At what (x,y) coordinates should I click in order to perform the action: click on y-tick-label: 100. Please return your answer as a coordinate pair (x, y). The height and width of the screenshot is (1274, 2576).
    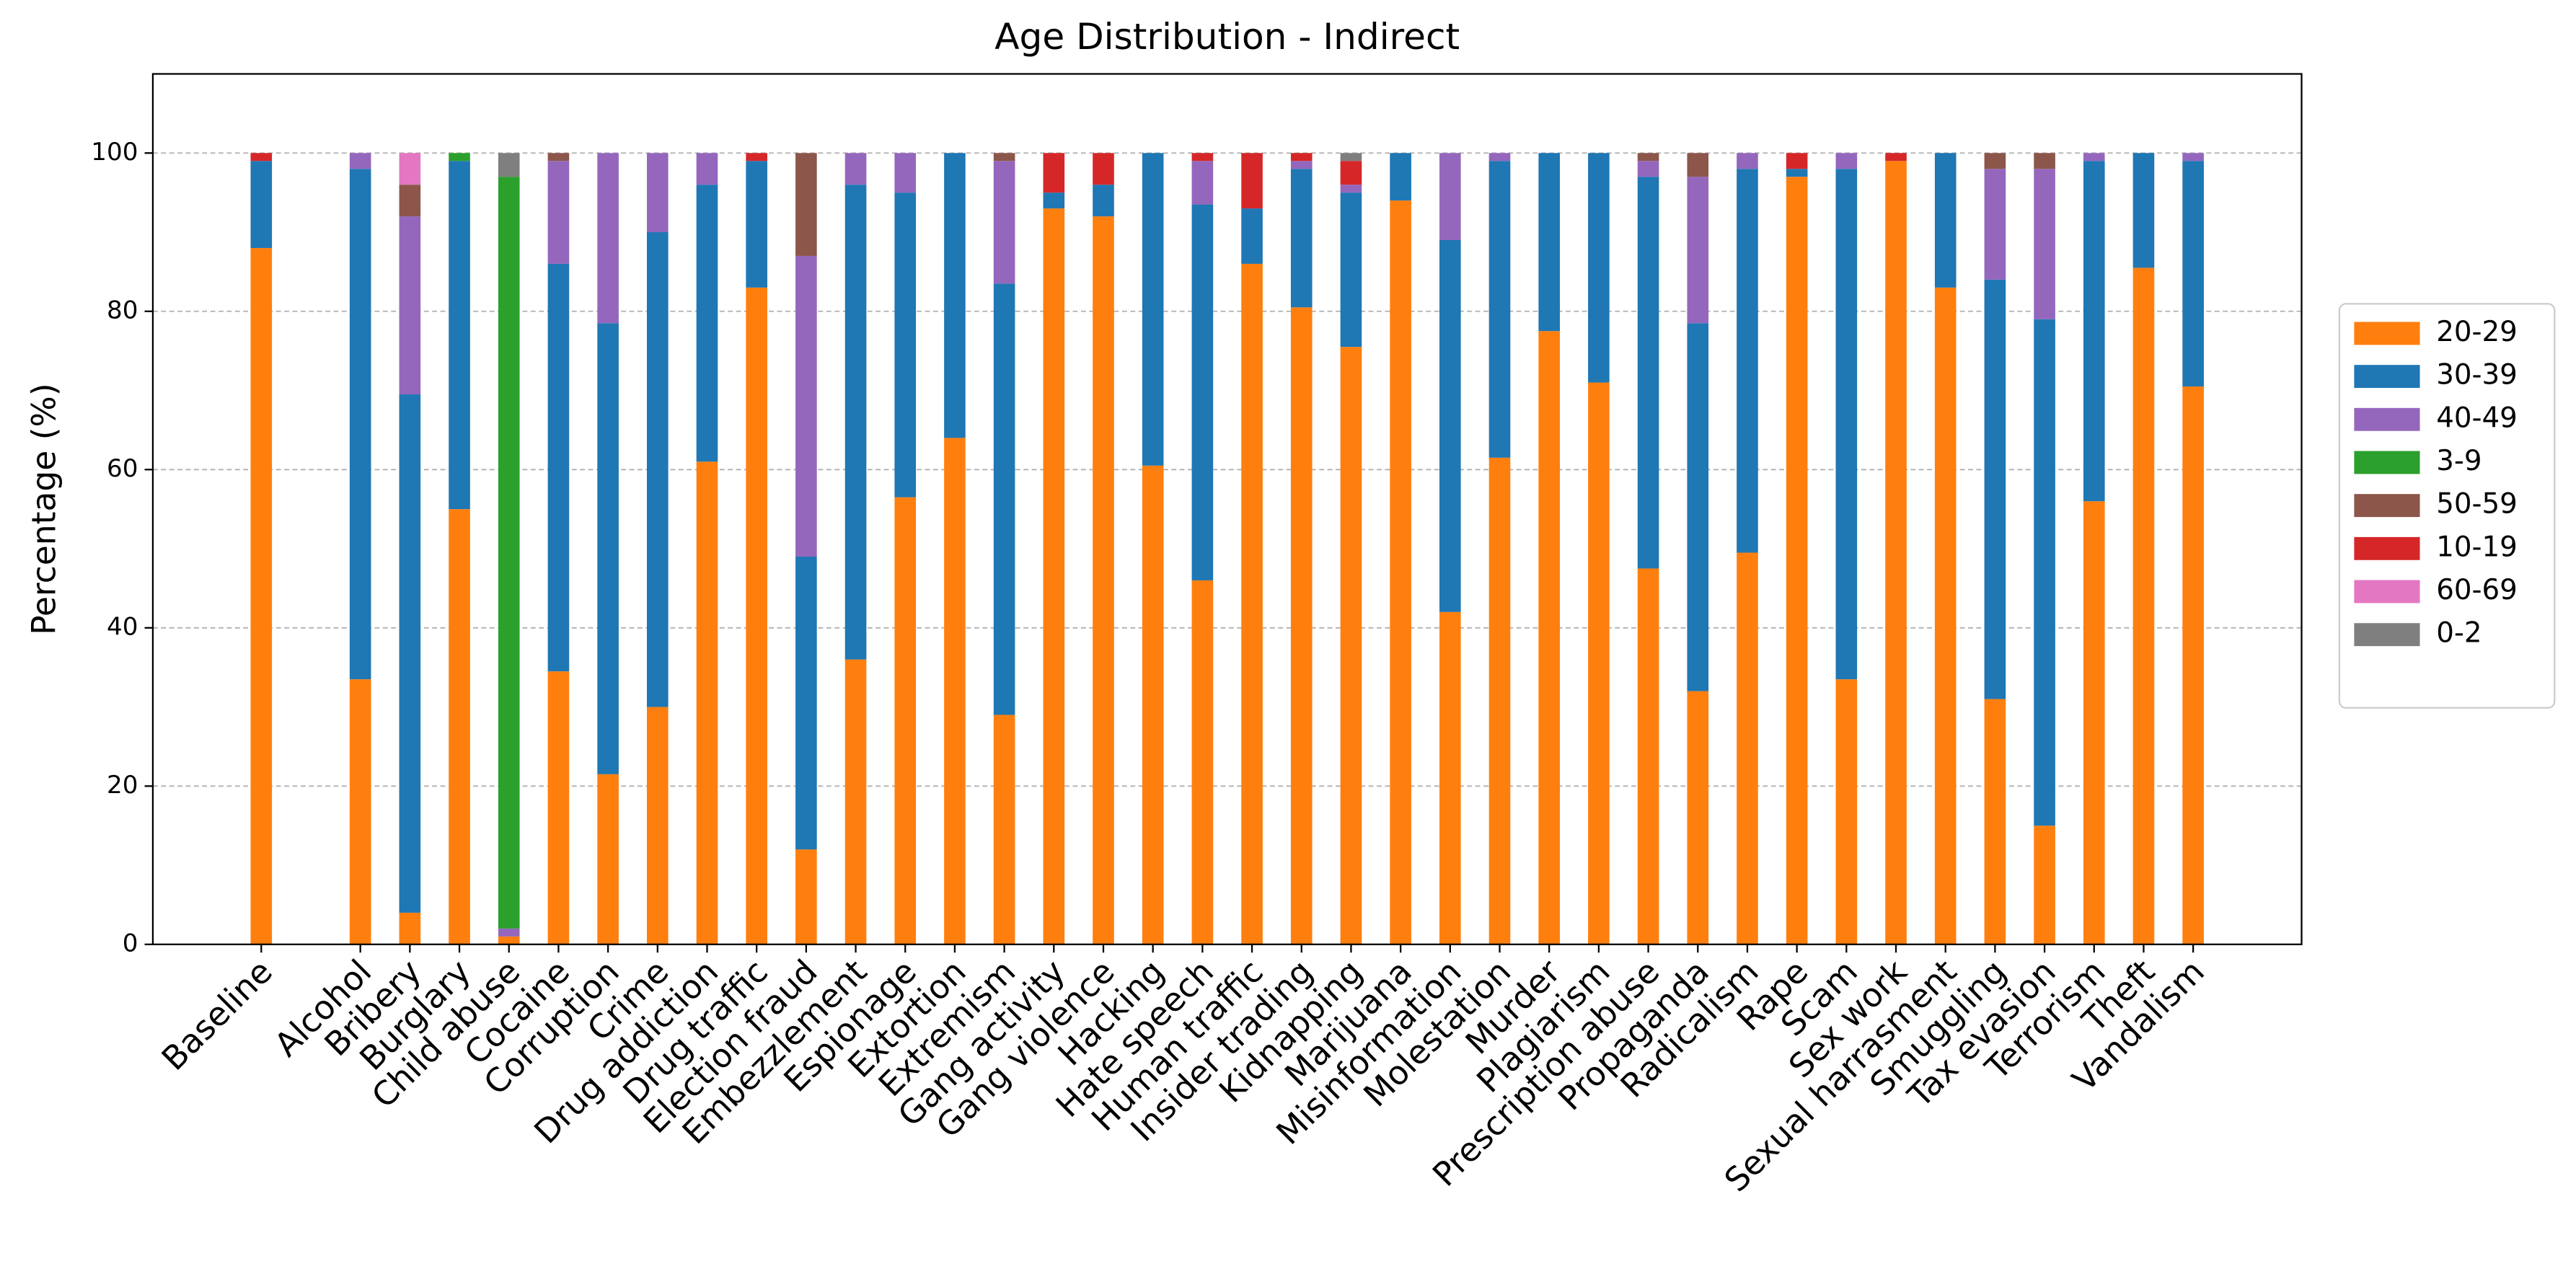
    Looking at the image, I should click on (114, 152).